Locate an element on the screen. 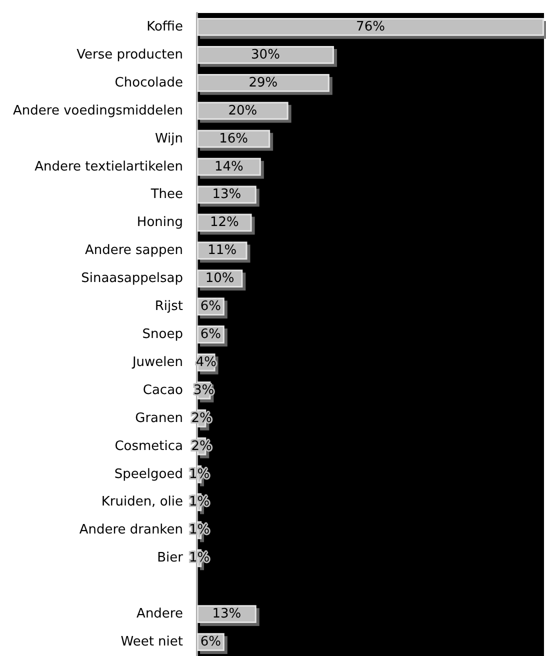 The image size is (546, 656). data-label: 76% is located at coordinates (370, 26).